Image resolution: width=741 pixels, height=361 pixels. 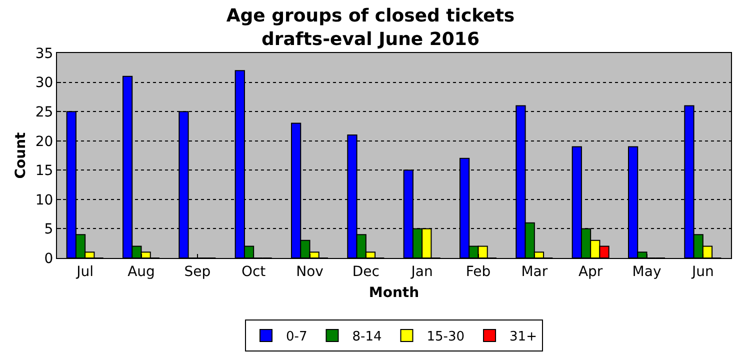 What do you see at coordinates (44, 54) in the screenshot?
I see `y-tick-label: 35` at bounding box center [44, 54].